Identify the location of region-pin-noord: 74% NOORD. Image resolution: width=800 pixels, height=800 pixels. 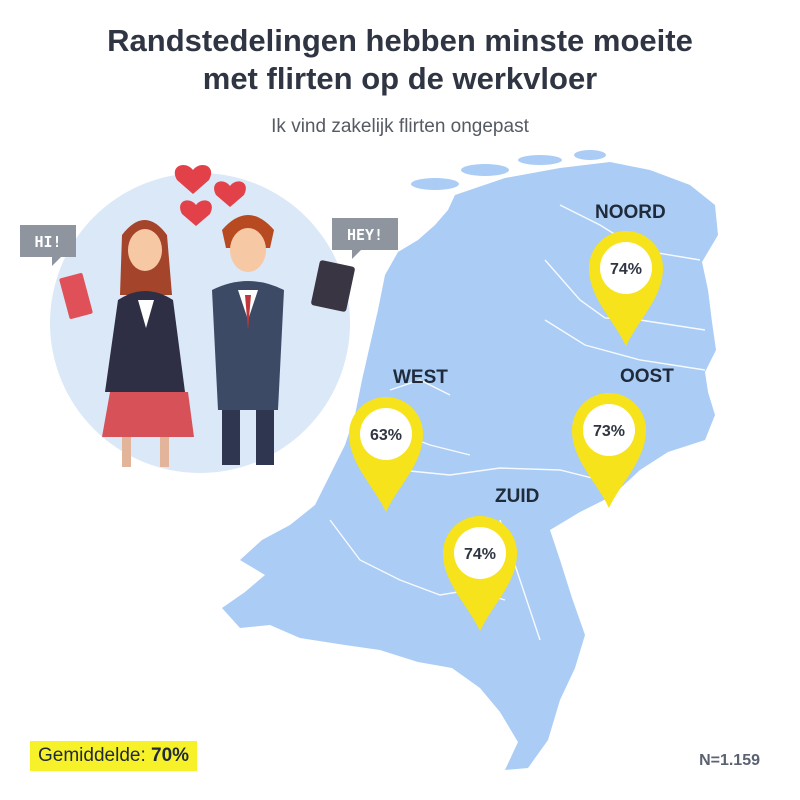
(627, 274).